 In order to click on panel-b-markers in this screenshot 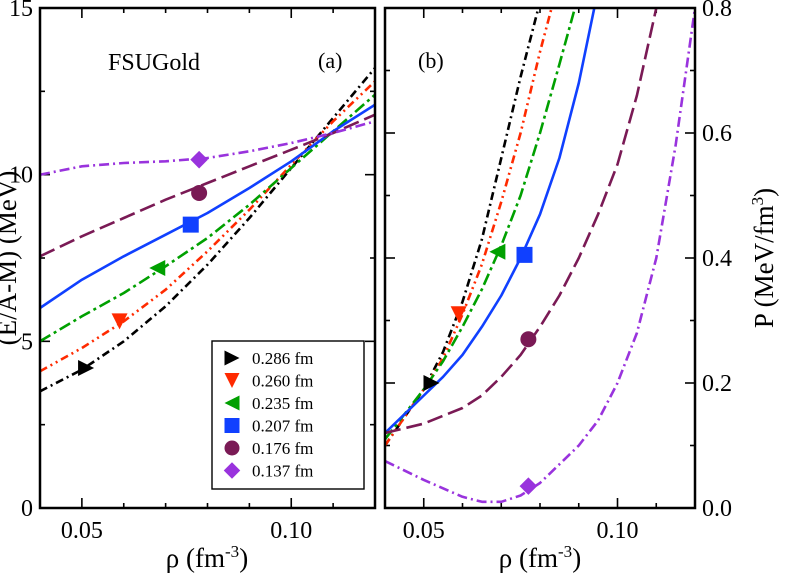, I will do `click(480, 369)`.